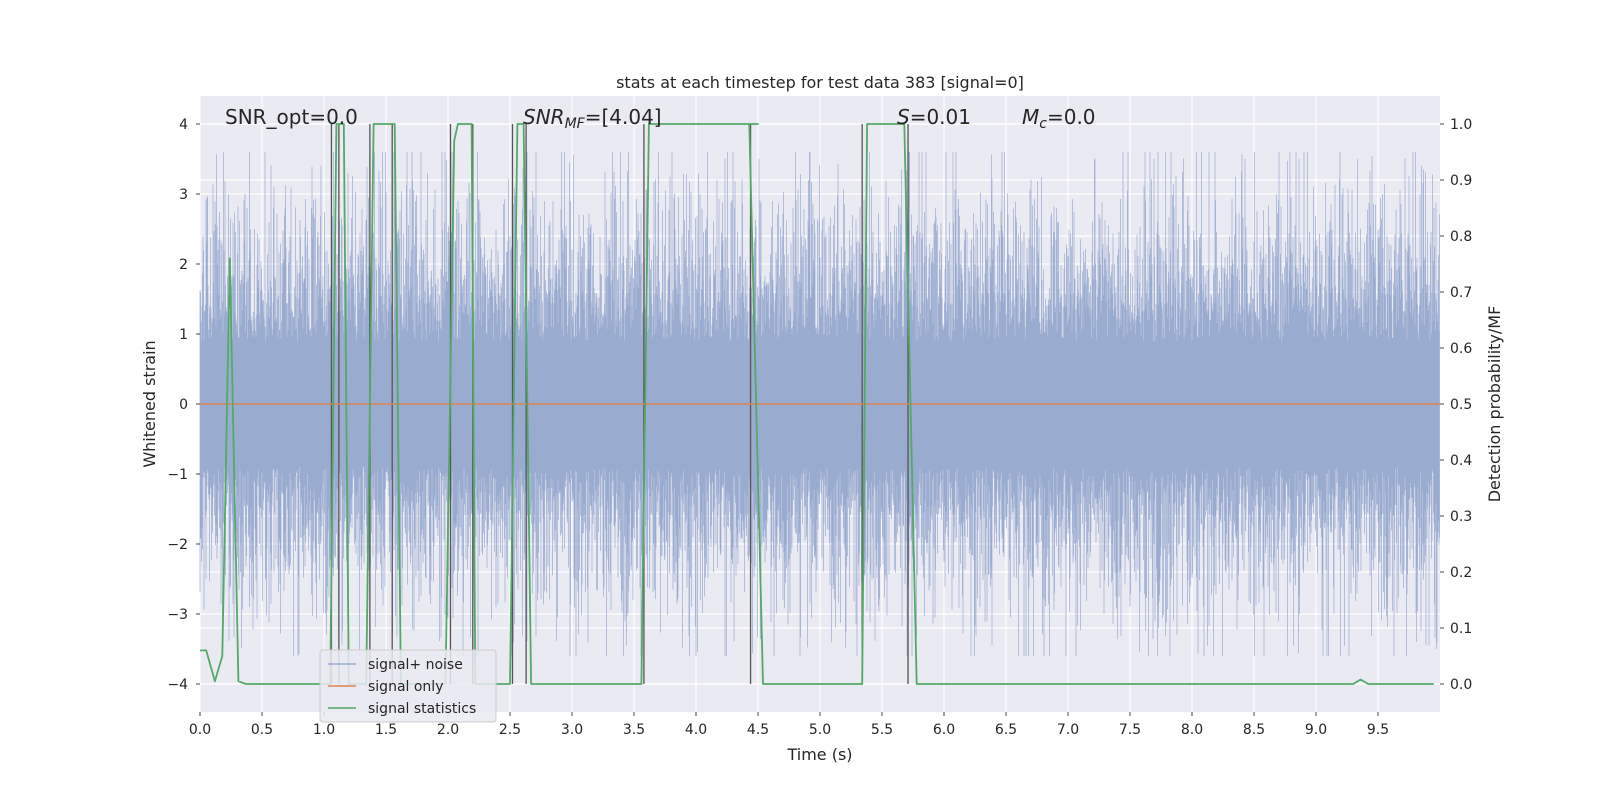  I want to click on x-tick-label: 3.0, so click(572, 730).